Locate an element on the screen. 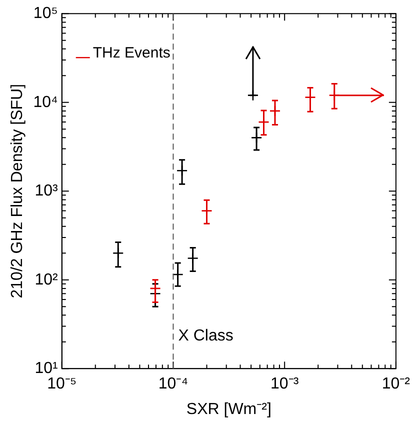 This screenshot has width=416, height=423. ref-line-label: X Class is located at coordinates (206, 336).